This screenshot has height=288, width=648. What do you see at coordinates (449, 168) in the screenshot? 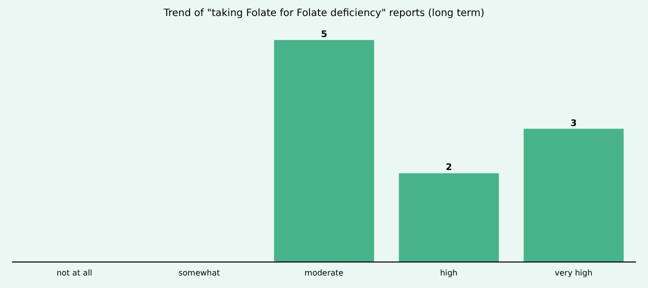
I see `data-label: 2` at bounding box center [449, 168].